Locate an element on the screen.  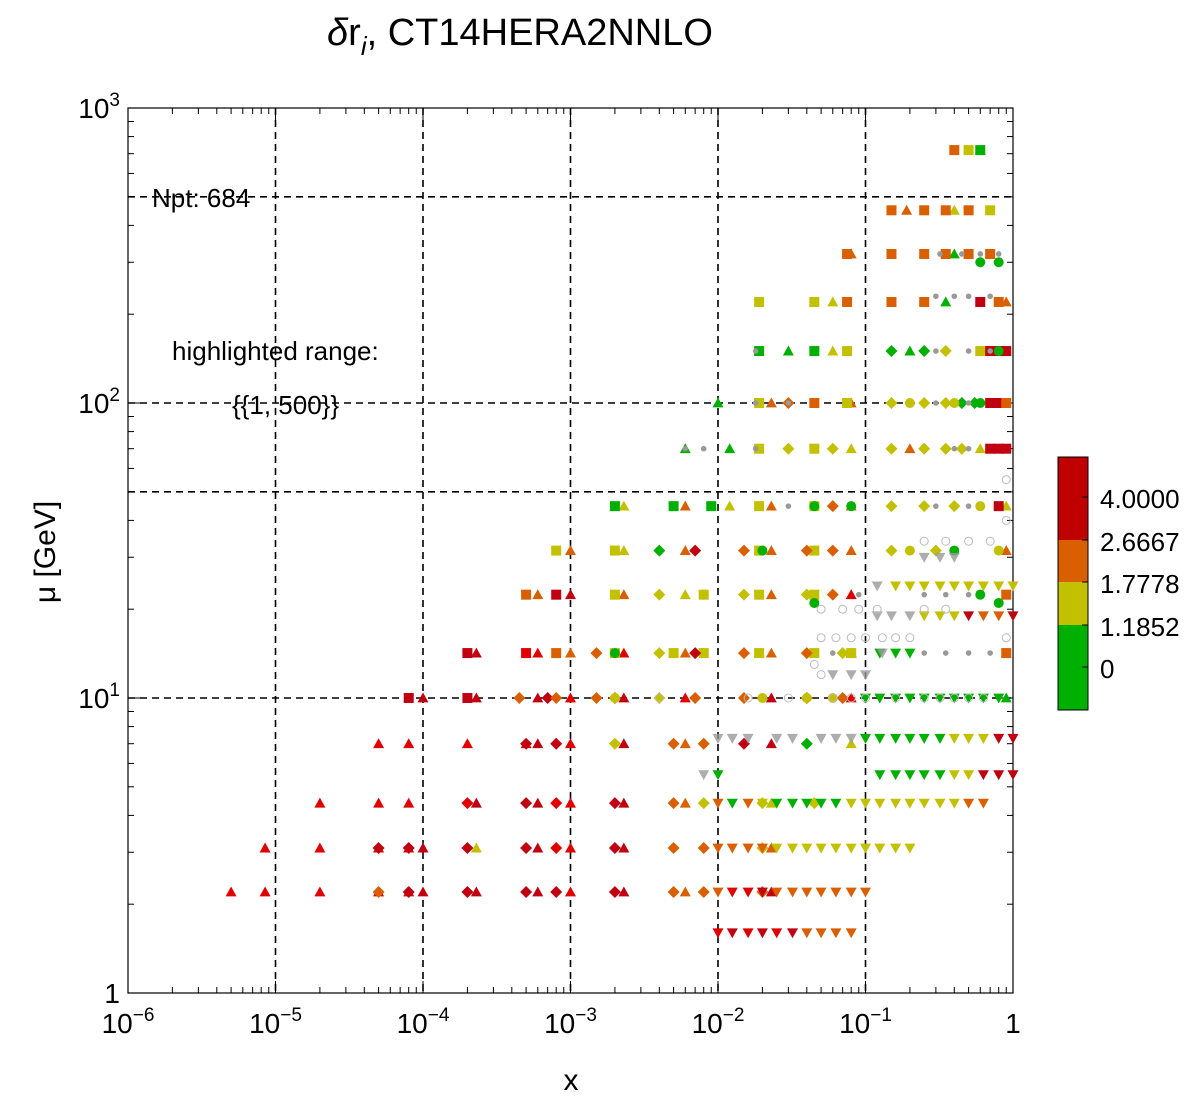
x-tick-label: 10⁻⁶ is located at coordinates (128, 1022).